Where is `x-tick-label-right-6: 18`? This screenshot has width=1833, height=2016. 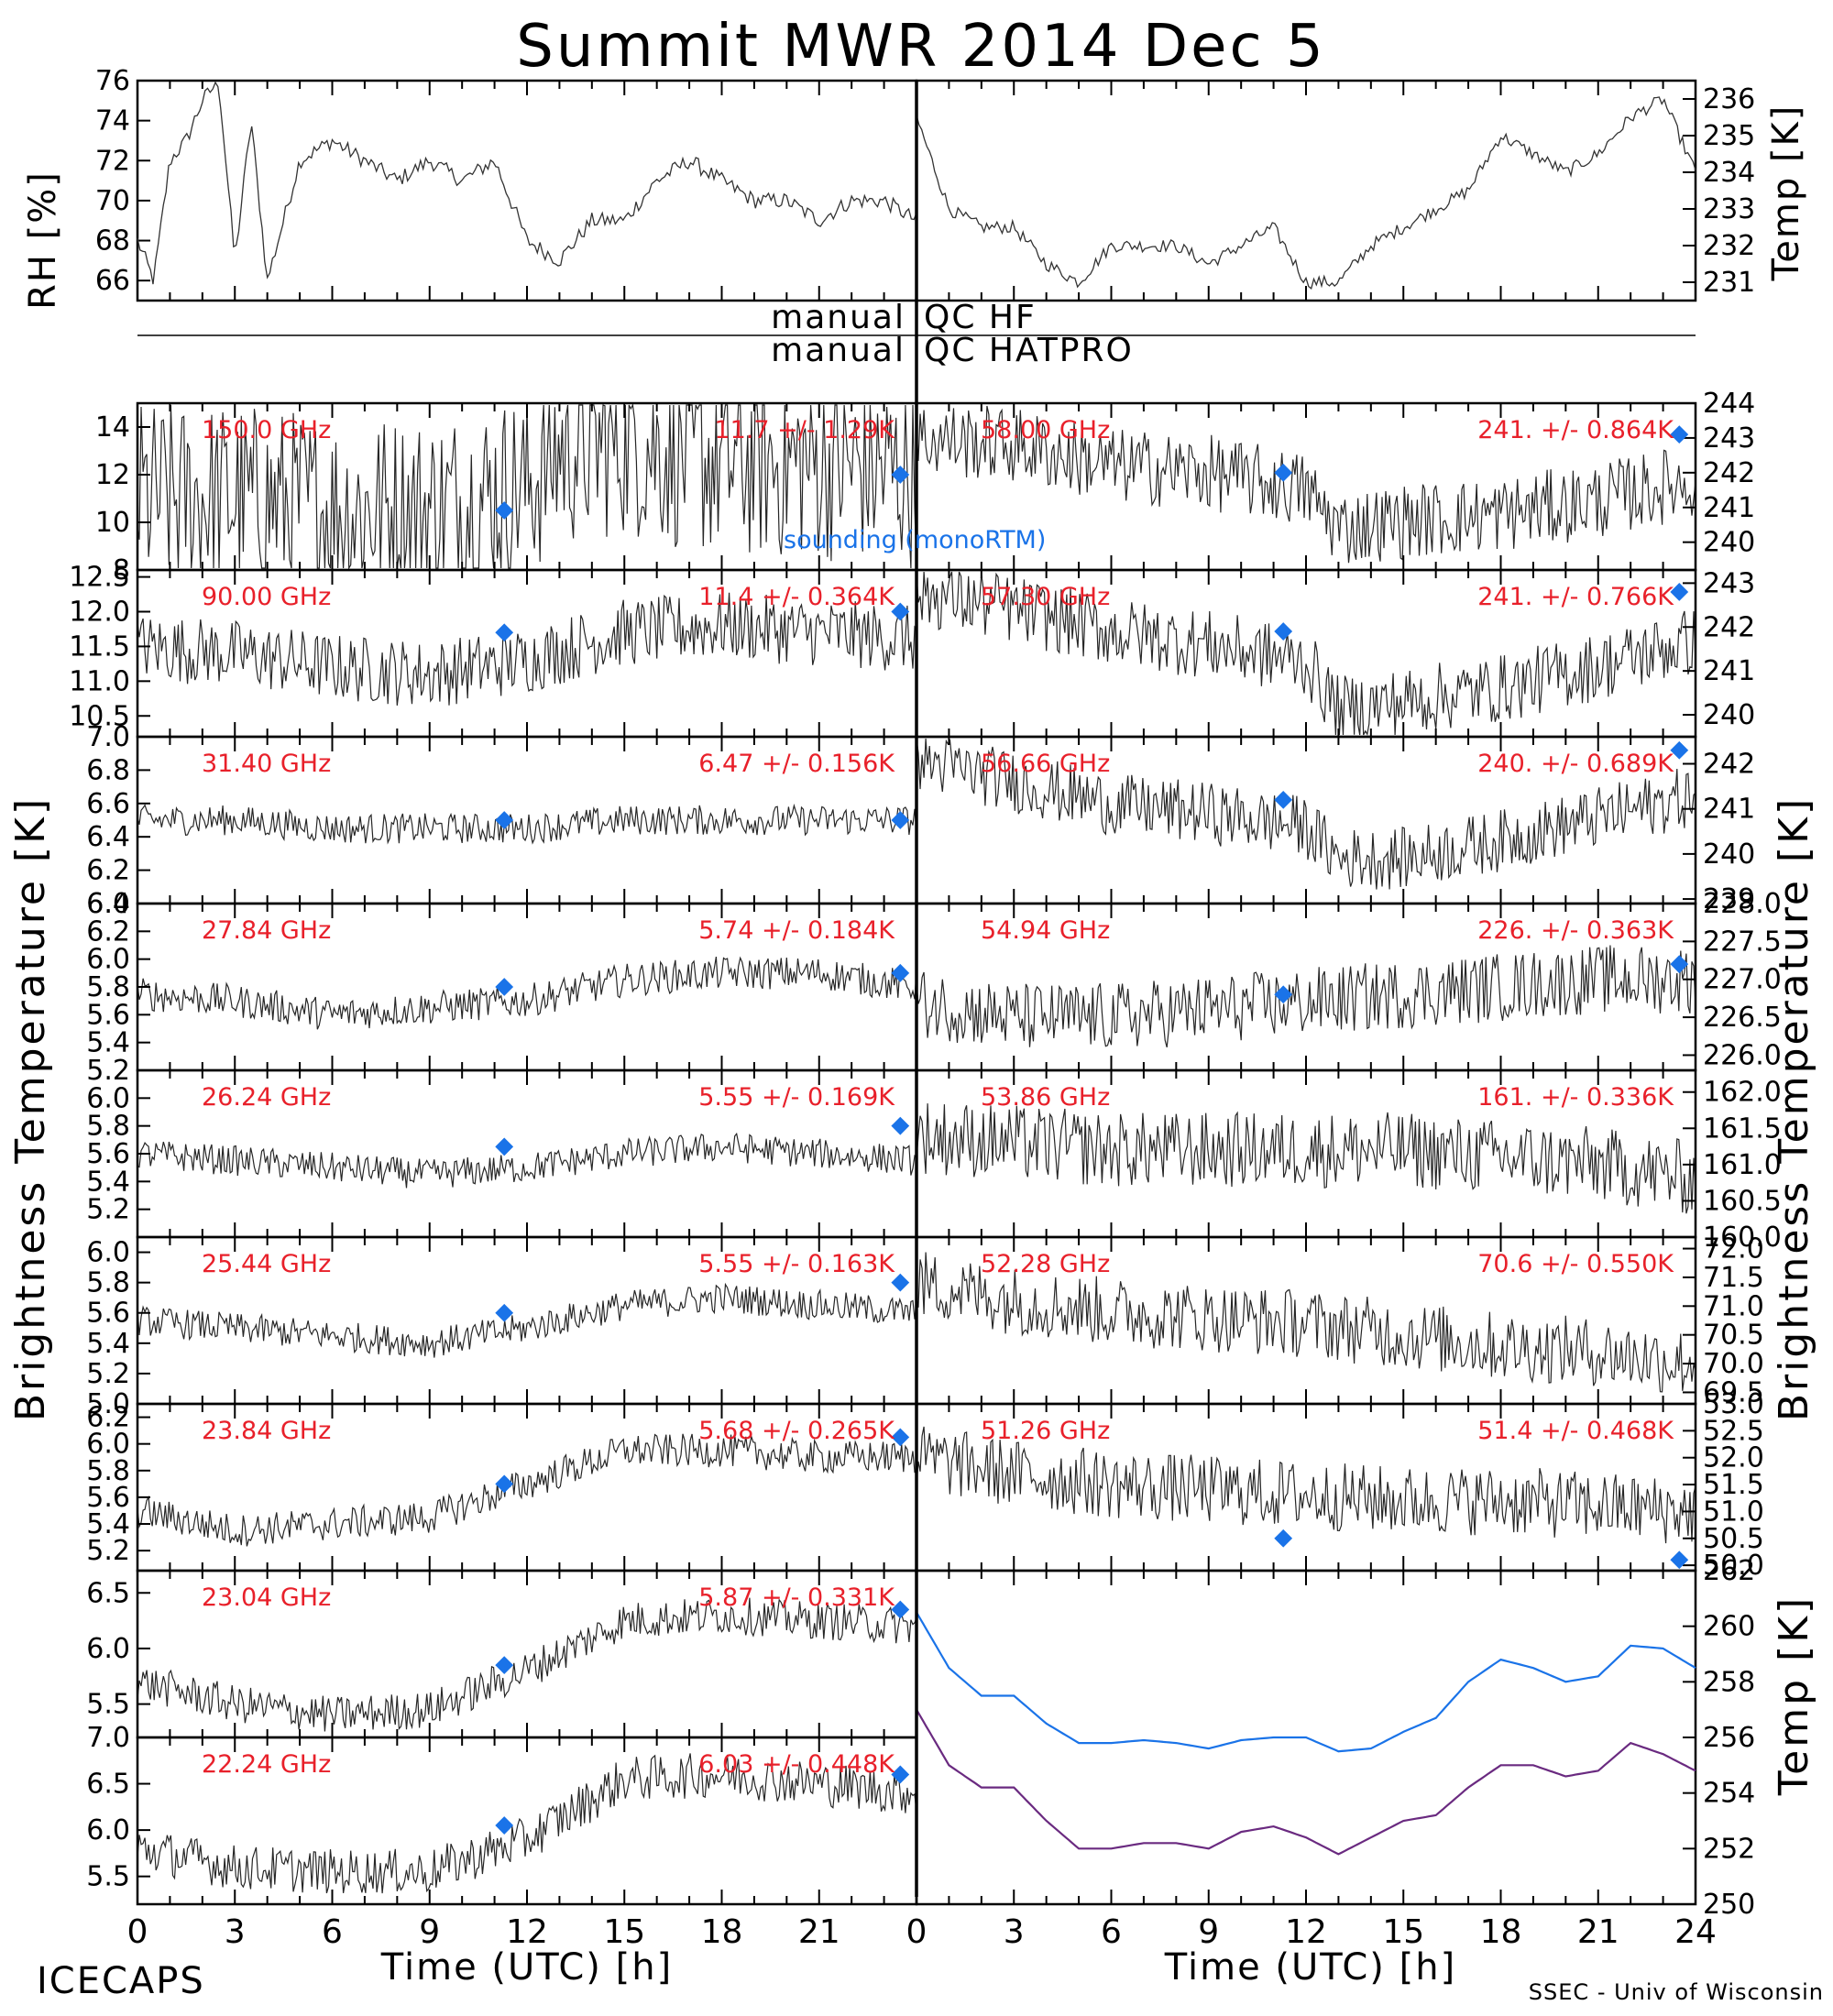
x-tick-label-right-6: 18 is located at coordinates (1501, 1932).